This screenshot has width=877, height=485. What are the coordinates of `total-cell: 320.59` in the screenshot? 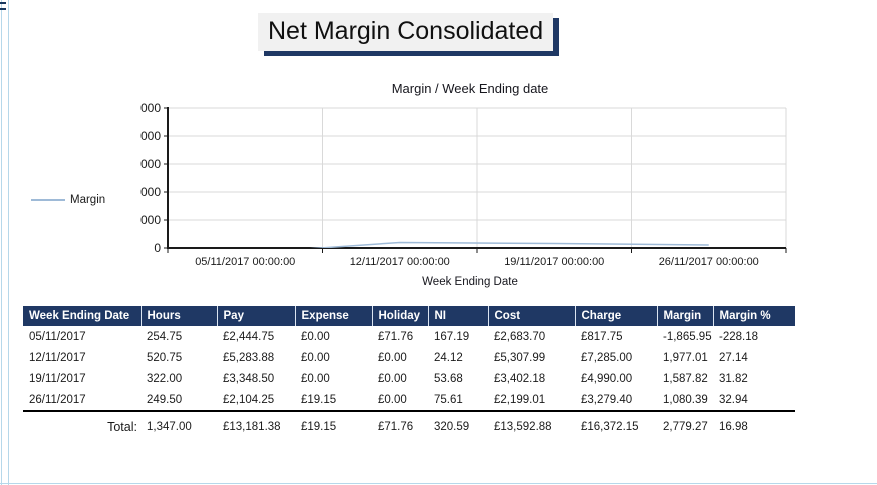 It's located at (458, 425).